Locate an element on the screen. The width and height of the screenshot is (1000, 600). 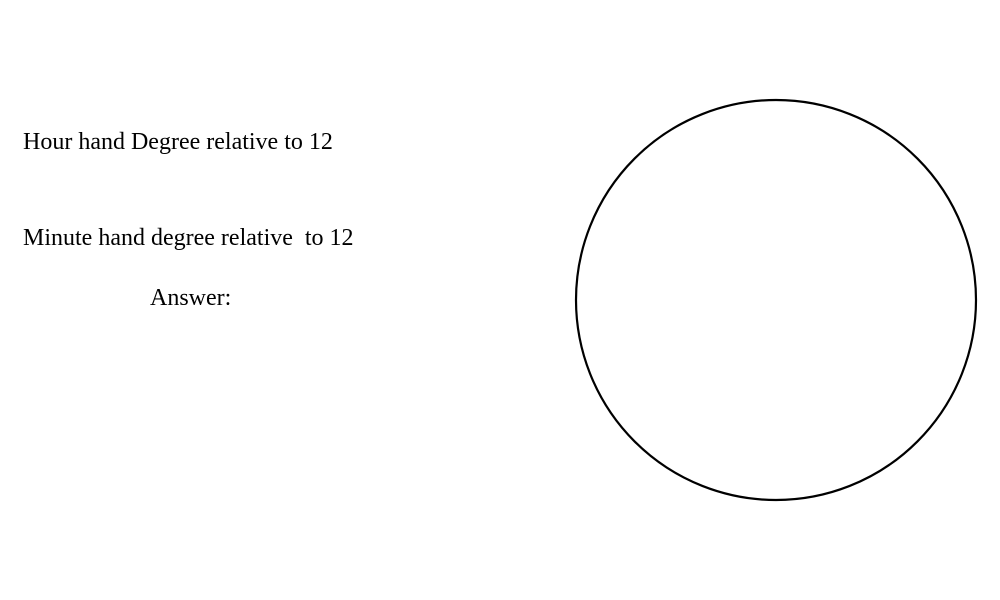
hour-hand-degree-label: Hour hand Degree relative to 12 is located at coordinates (178, 142).